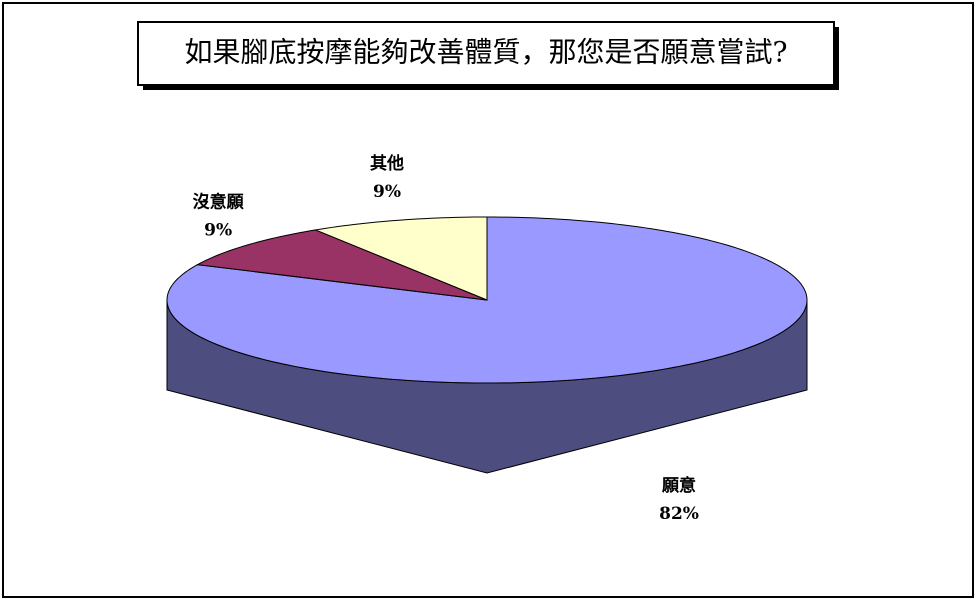 Image resolution: width=977 pixels, height=605 pixels. Describe the element at coordinates (679, 514) in the screenshot. I see `data-label-value: 82%` at that location.